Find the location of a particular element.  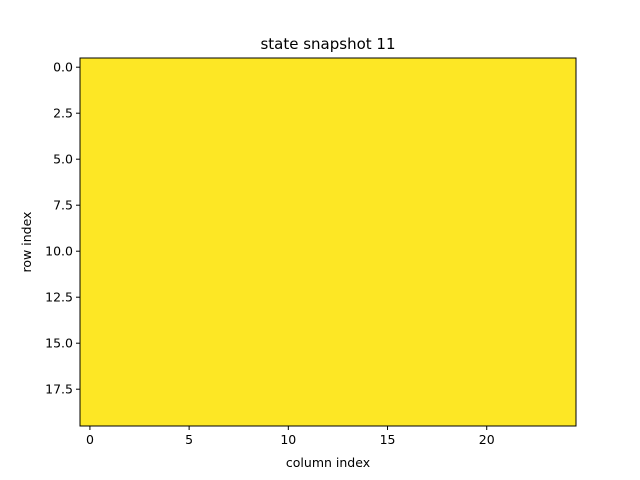

x-tick-label: 10 is located at coordinates (288, 439).